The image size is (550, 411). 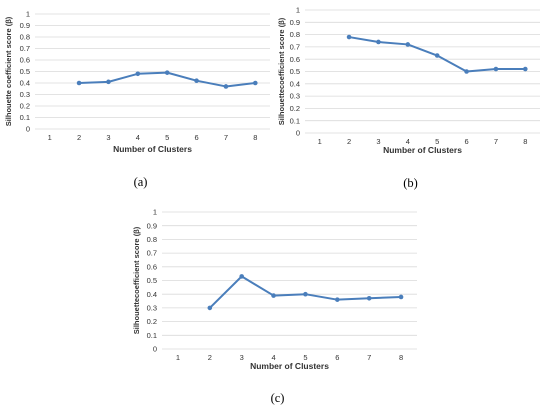 What do you see at coordinates (278, 398) in the screenshot?
I see `panel-label: (c)` at bounding box center [278, 398].